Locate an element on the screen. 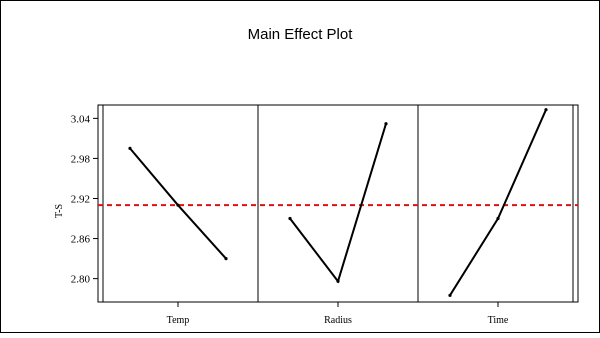 This screenshot has width=600, height=338. x-tick-label: Radius is located at coordinates (338, 320).